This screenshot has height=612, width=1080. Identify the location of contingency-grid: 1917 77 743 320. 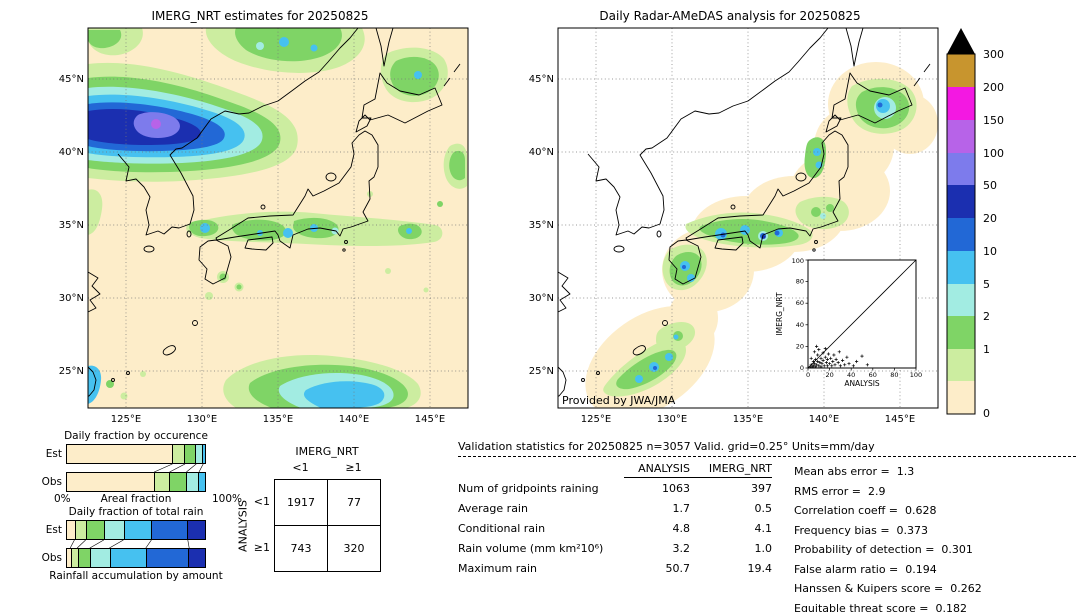
(327, 525).